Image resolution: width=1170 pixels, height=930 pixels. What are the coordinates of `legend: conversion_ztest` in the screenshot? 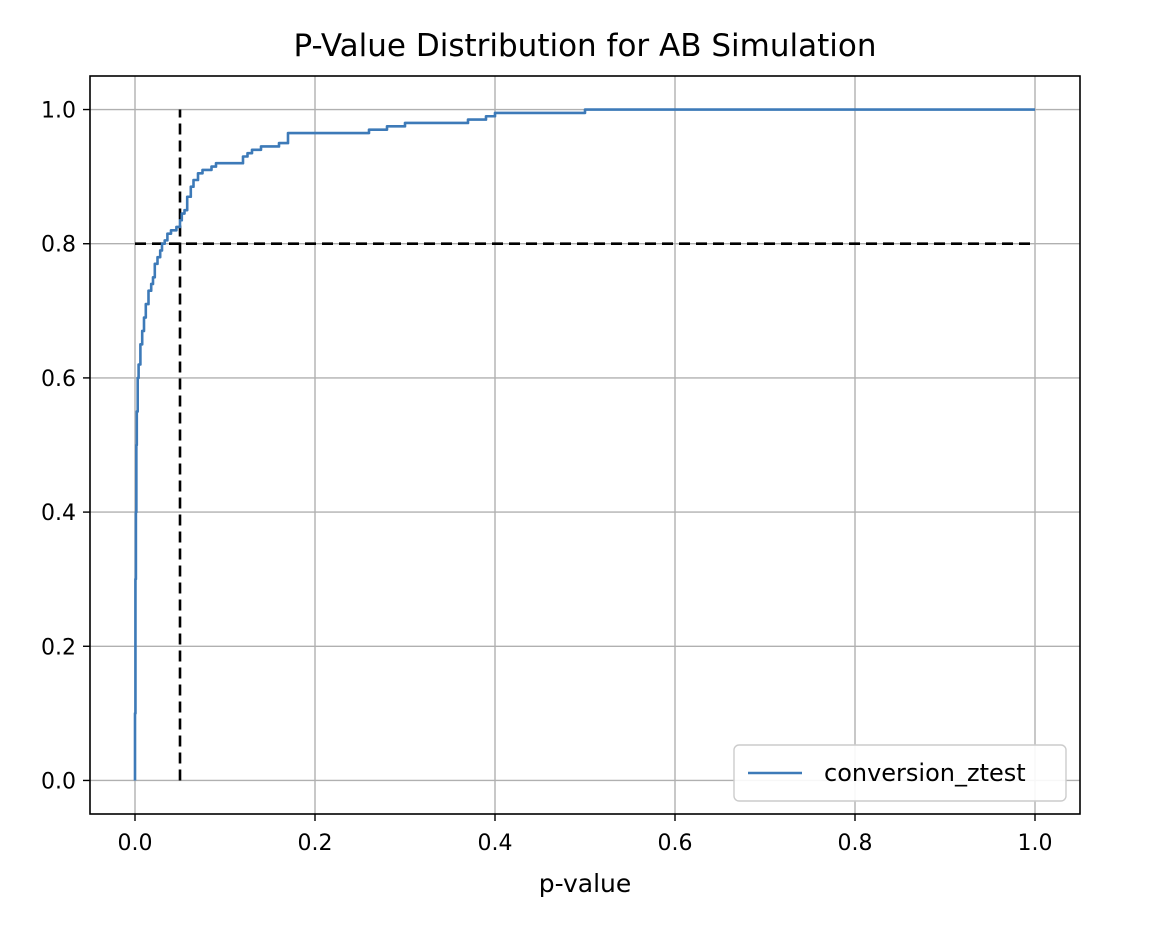 It's located at (900, 773).